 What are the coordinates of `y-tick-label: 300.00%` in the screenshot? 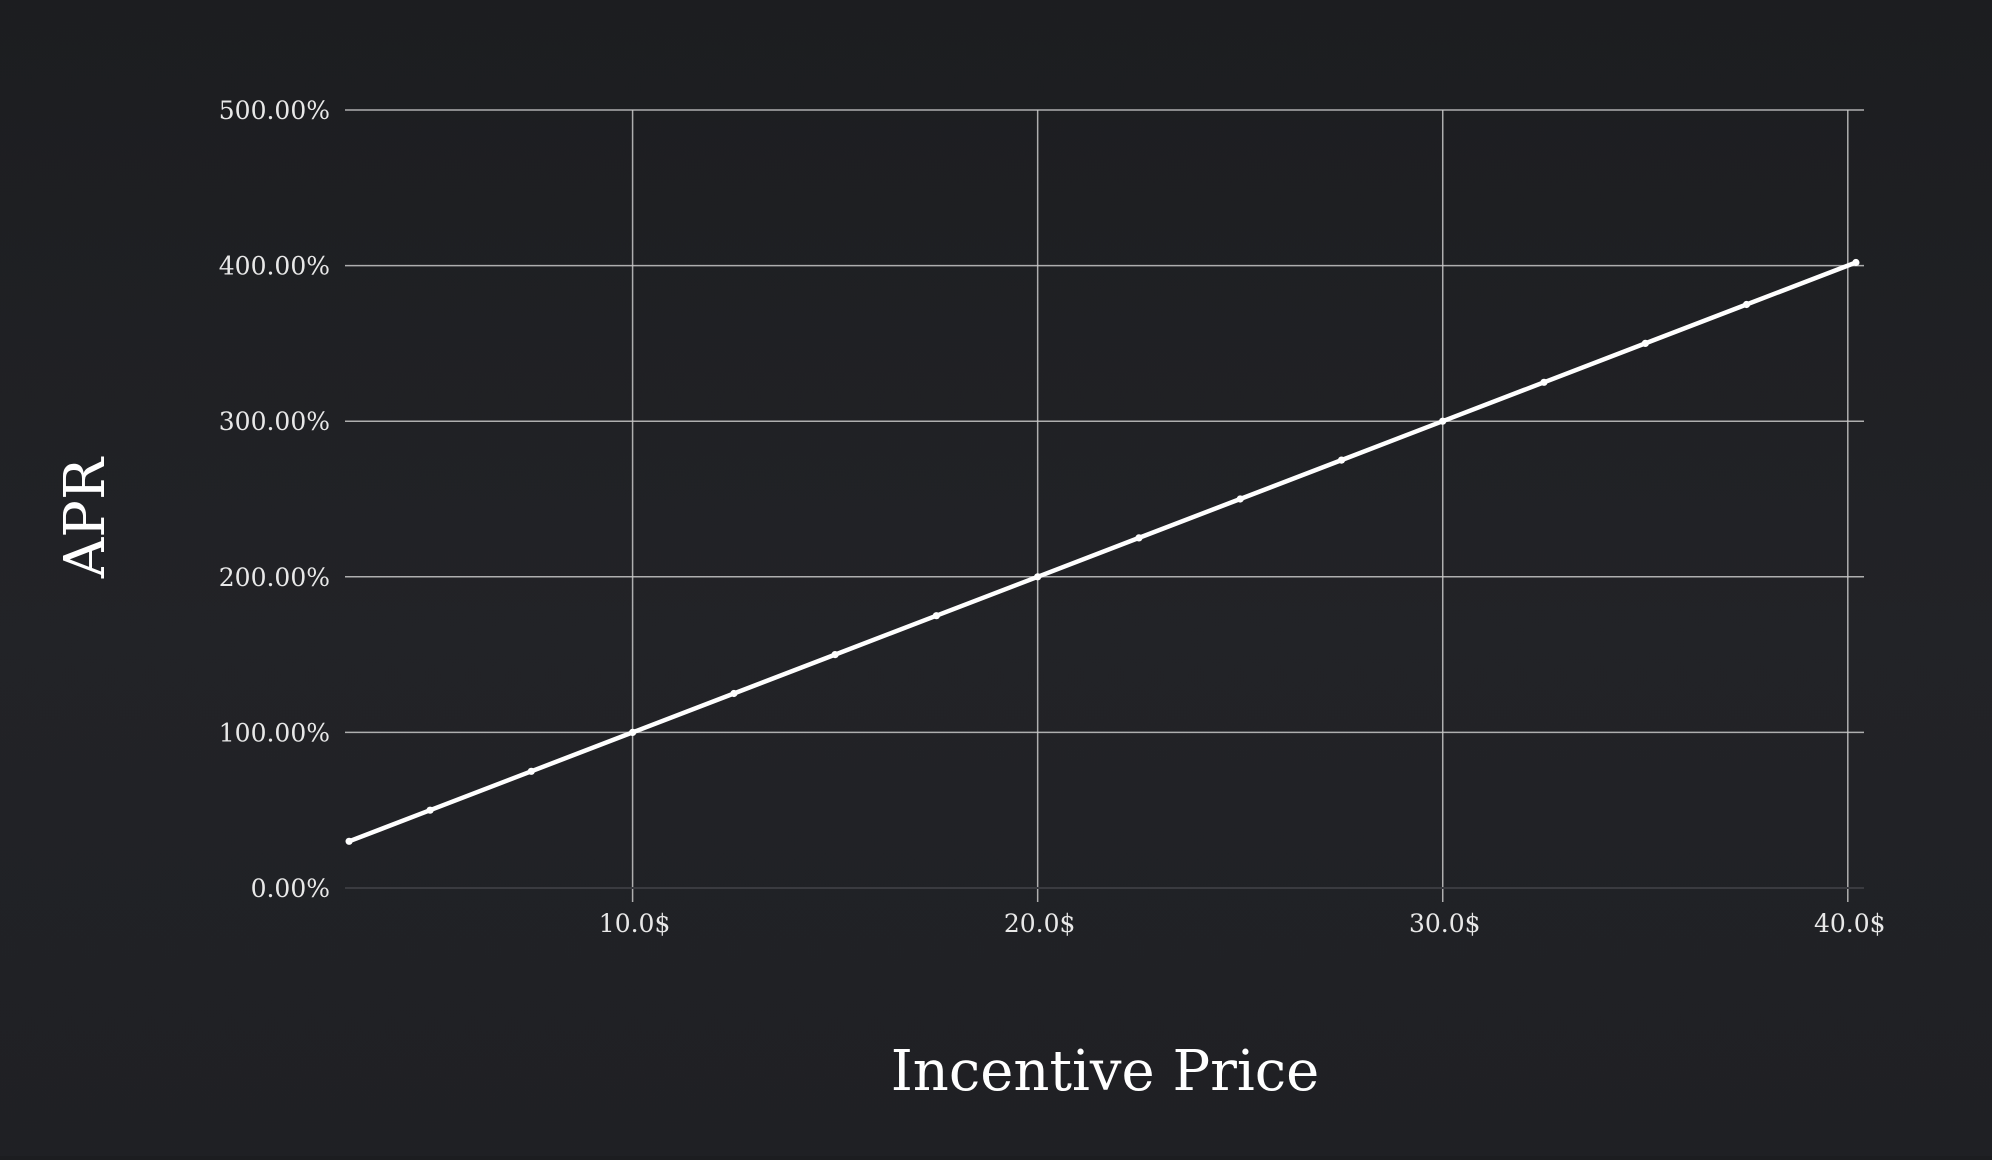 It's located at (274, 421).